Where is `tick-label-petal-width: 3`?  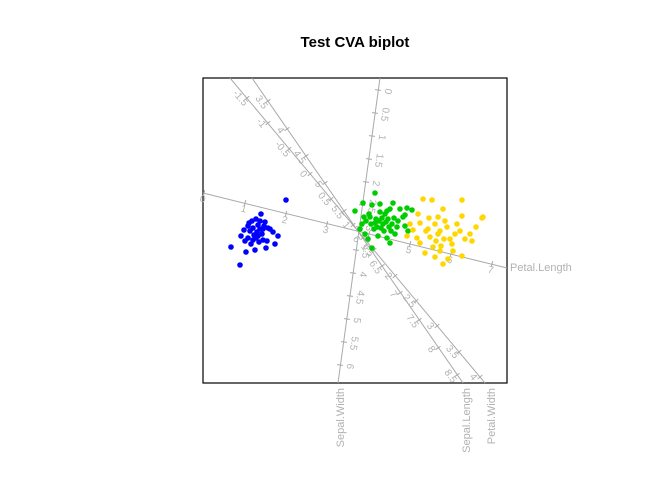 tick-label-petal-width: 3 is located at coordinates (430, 327).